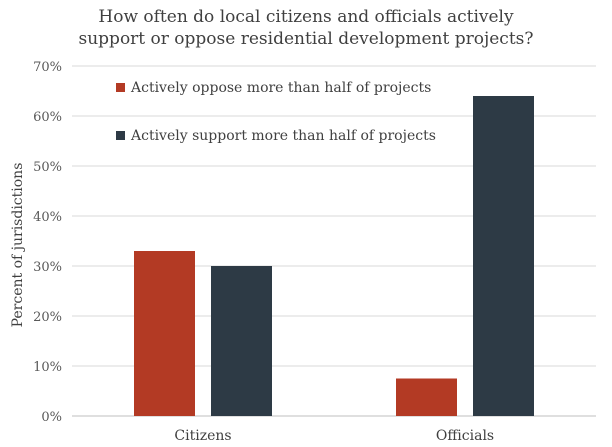  Describe the element at coordinates (47, 317) in the screenshot. I see `y-tick-label: 20%` at that location.